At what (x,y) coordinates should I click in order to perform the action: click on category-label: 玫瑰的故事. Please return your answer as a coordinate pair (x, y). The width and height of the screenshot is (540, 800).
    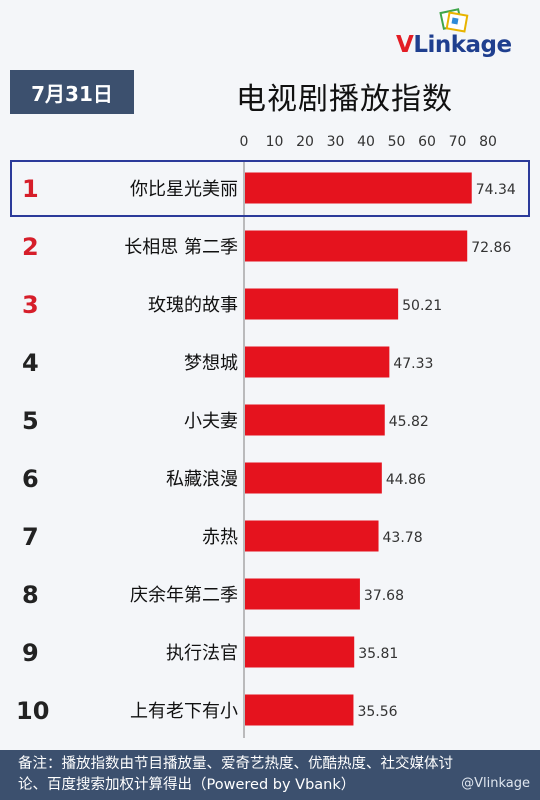
    Looking at the image, I should click on (193, 305).